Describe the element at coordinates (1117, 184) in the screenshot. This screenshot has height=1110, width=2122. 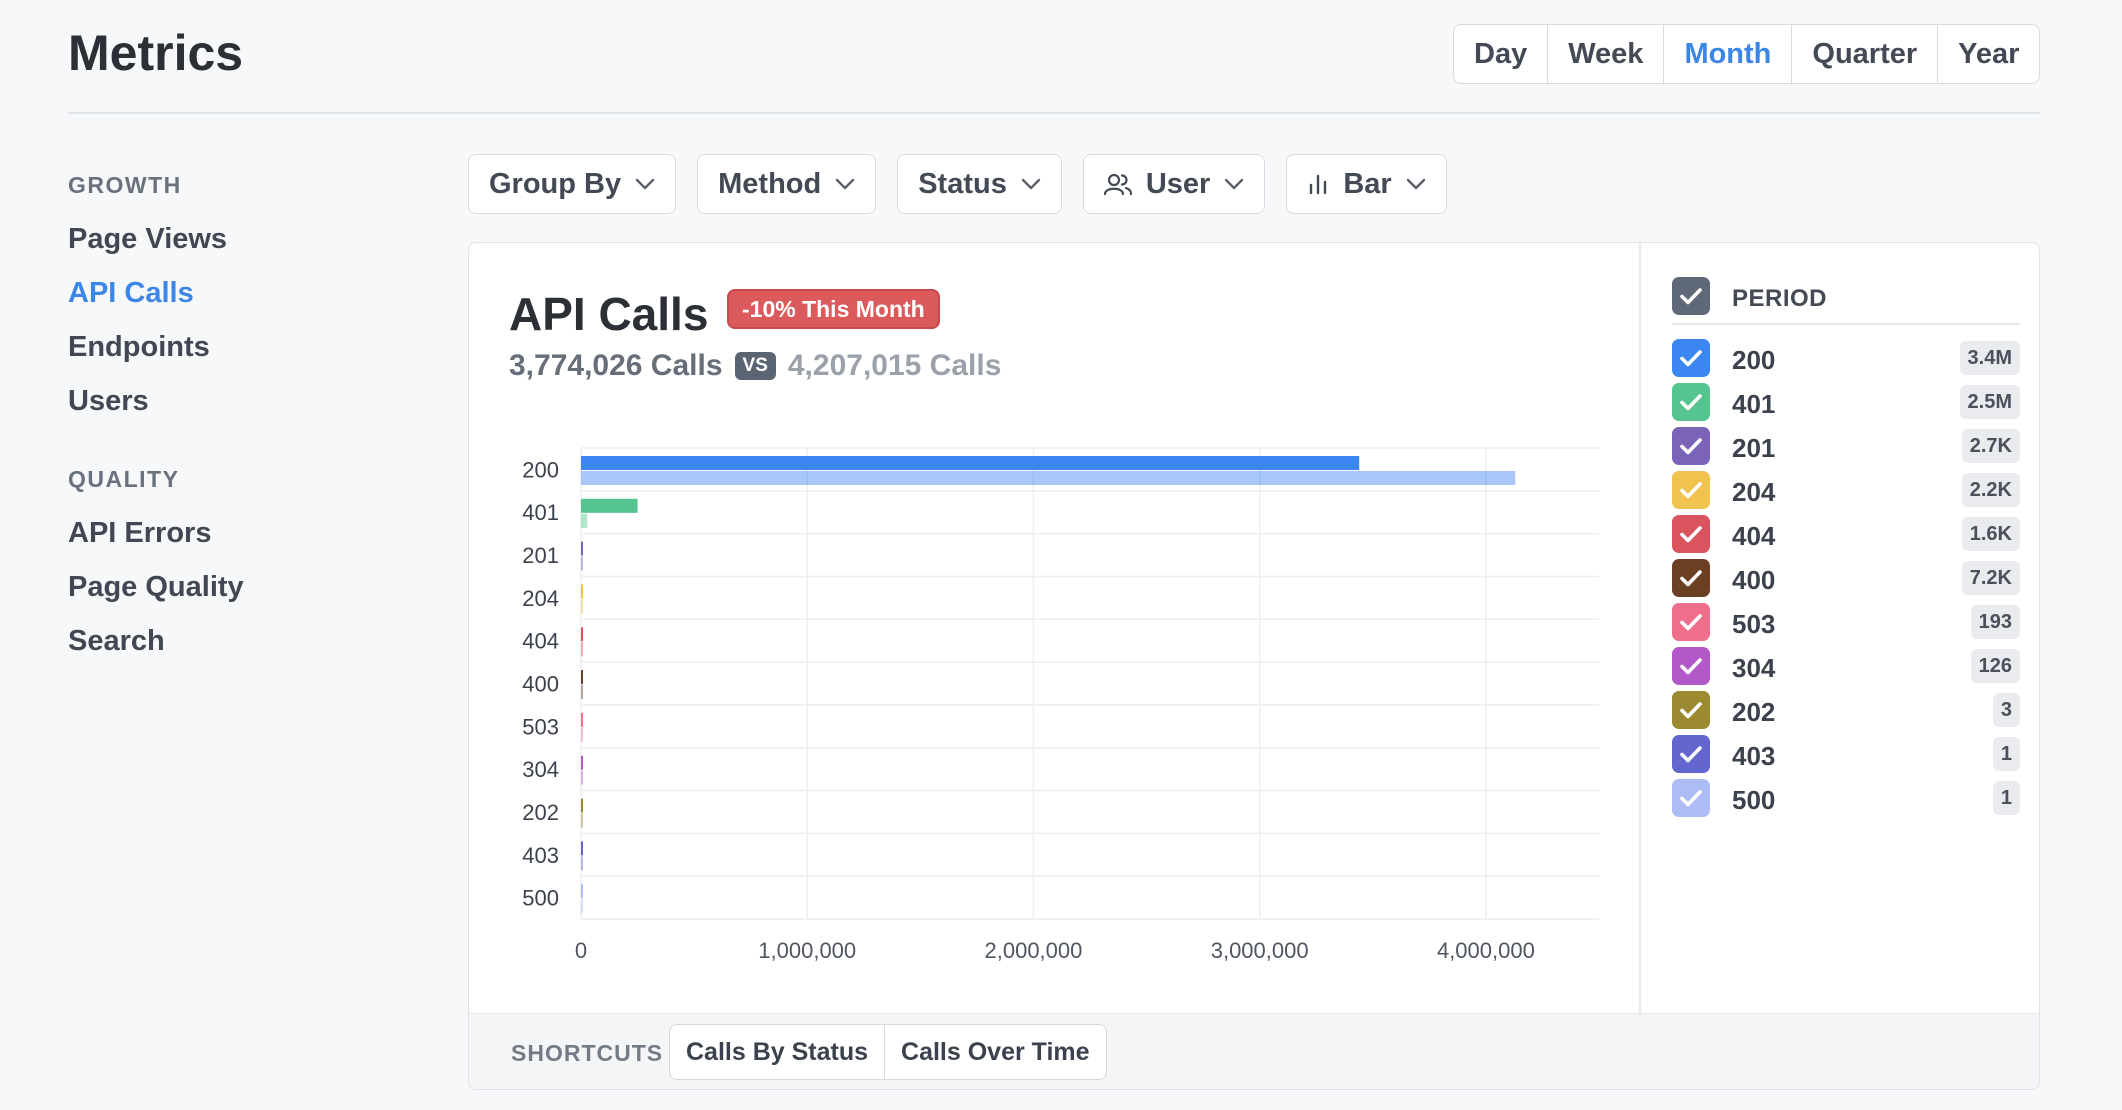
I see `users-icon` at that location.